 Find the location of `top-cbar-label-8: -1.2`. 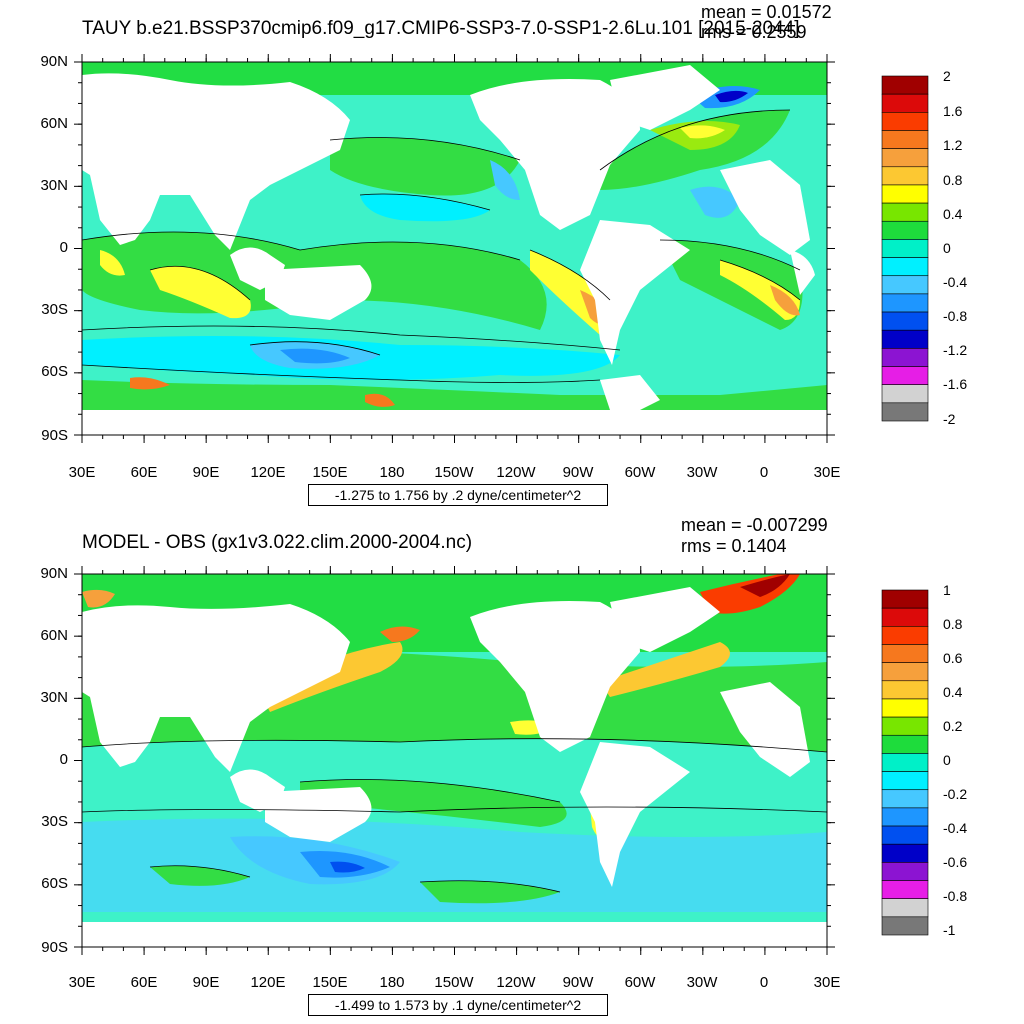

top-cbar-label-8: -1.2 is located at coordinates (955, 350).